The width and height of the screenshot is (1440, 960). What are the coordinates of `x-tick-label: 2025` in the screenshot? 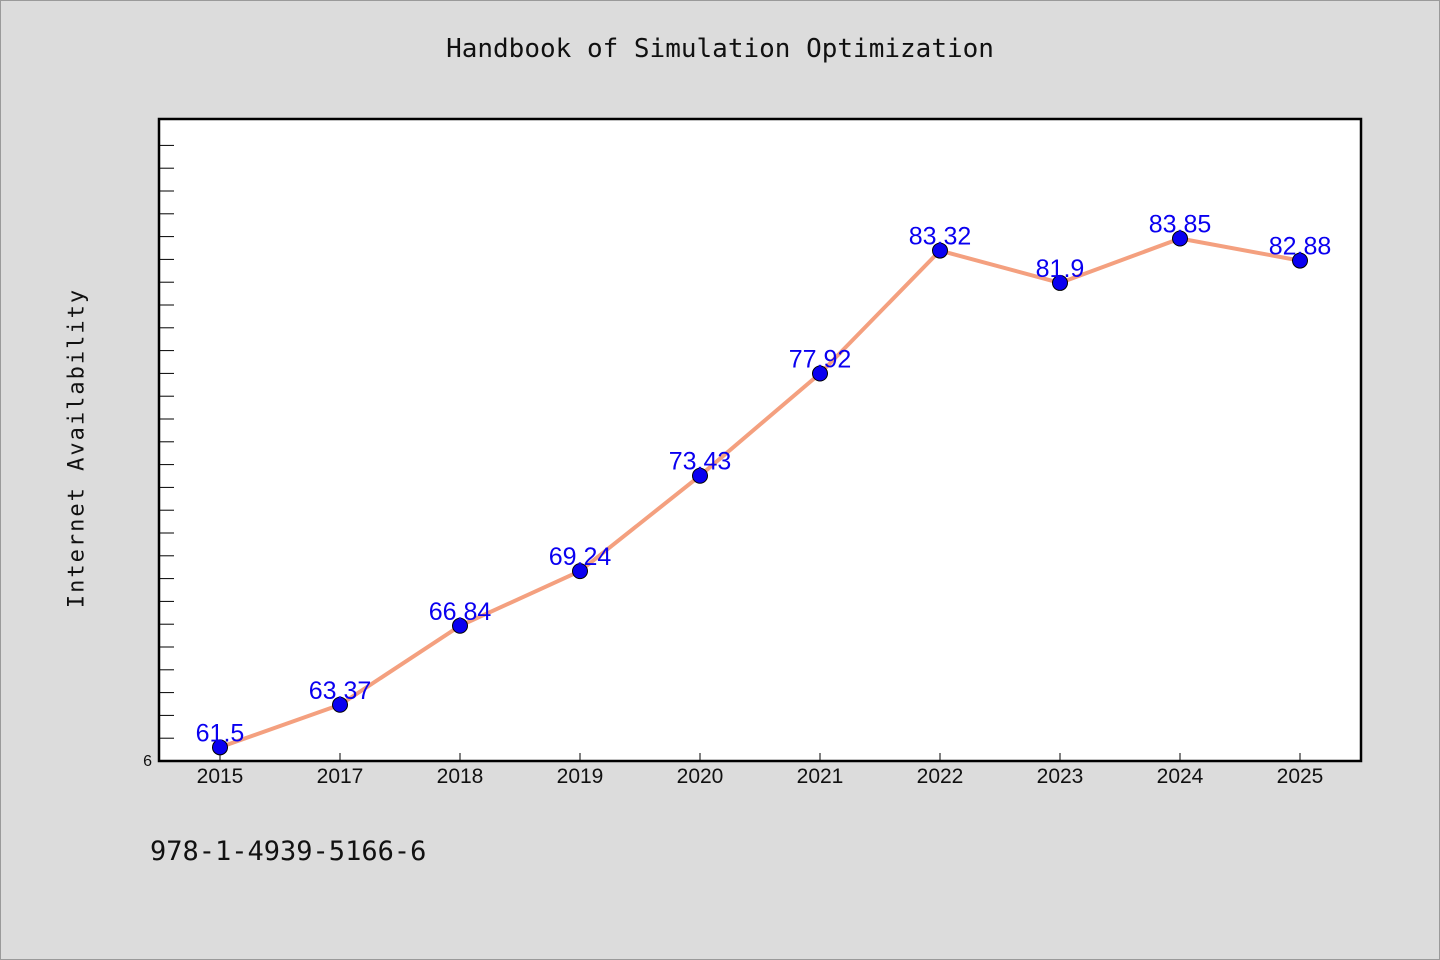 It's located at (1300, 776).